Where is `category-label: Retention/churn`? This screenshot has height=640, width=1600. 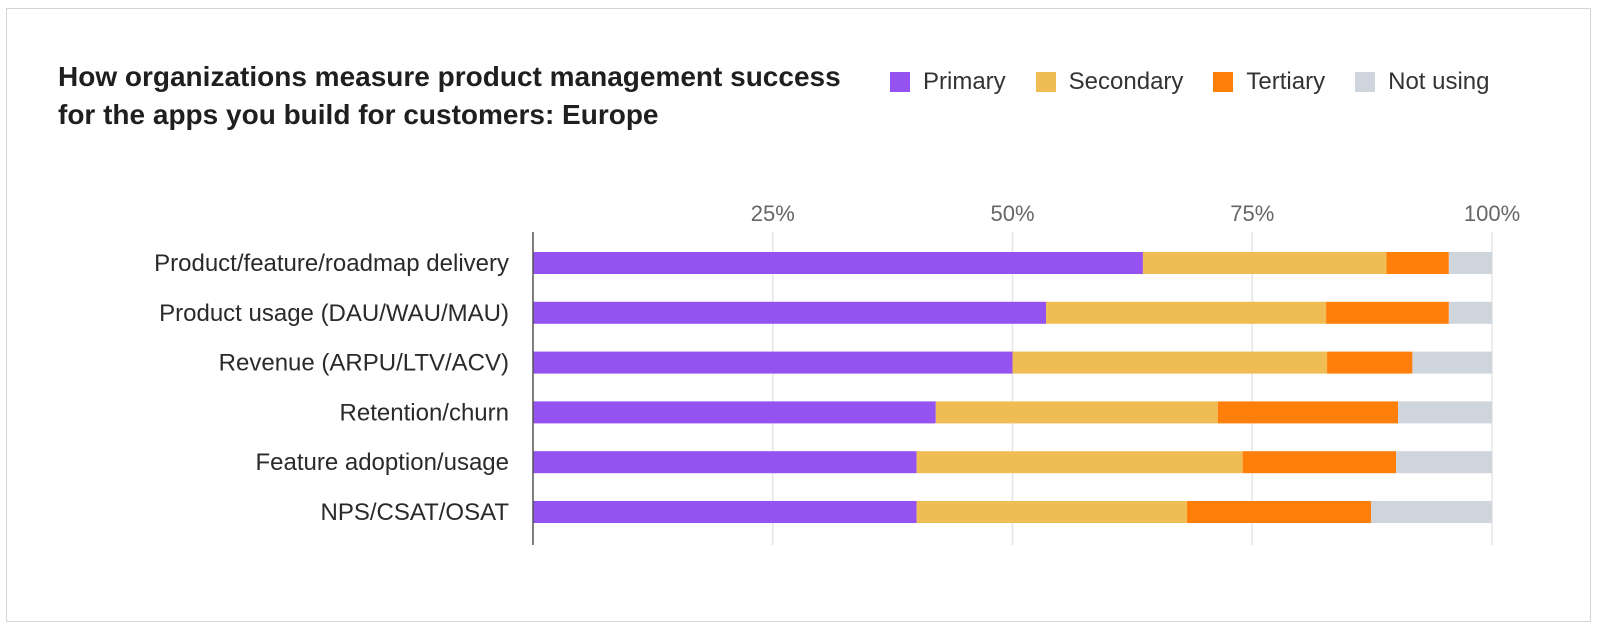 category-label: Retention/churn is located at coordinates (424, 412).